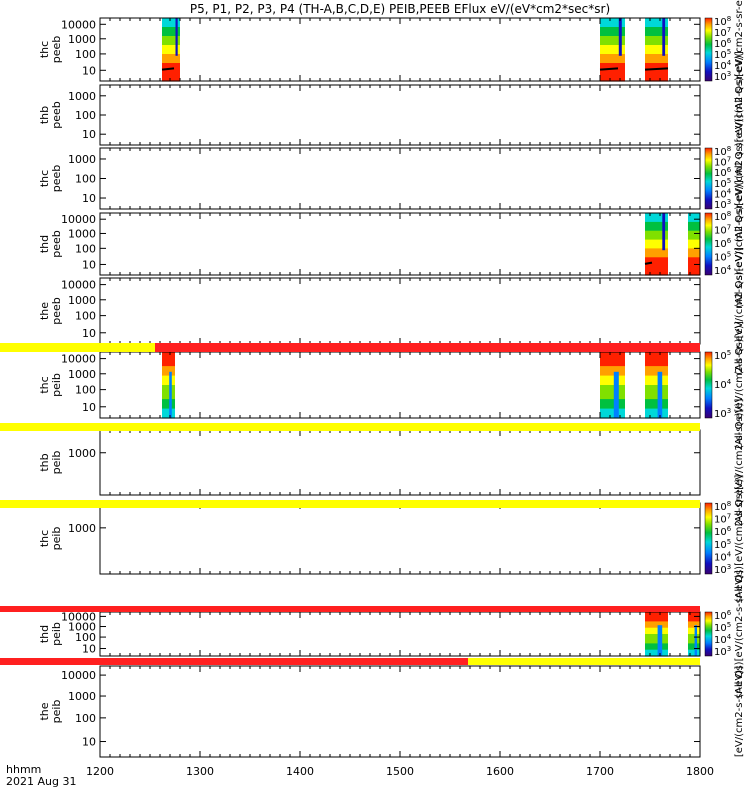 The width and height of the screenshot is (750, 800). I want to click on y-axis-label: thd, so click(44, 634).